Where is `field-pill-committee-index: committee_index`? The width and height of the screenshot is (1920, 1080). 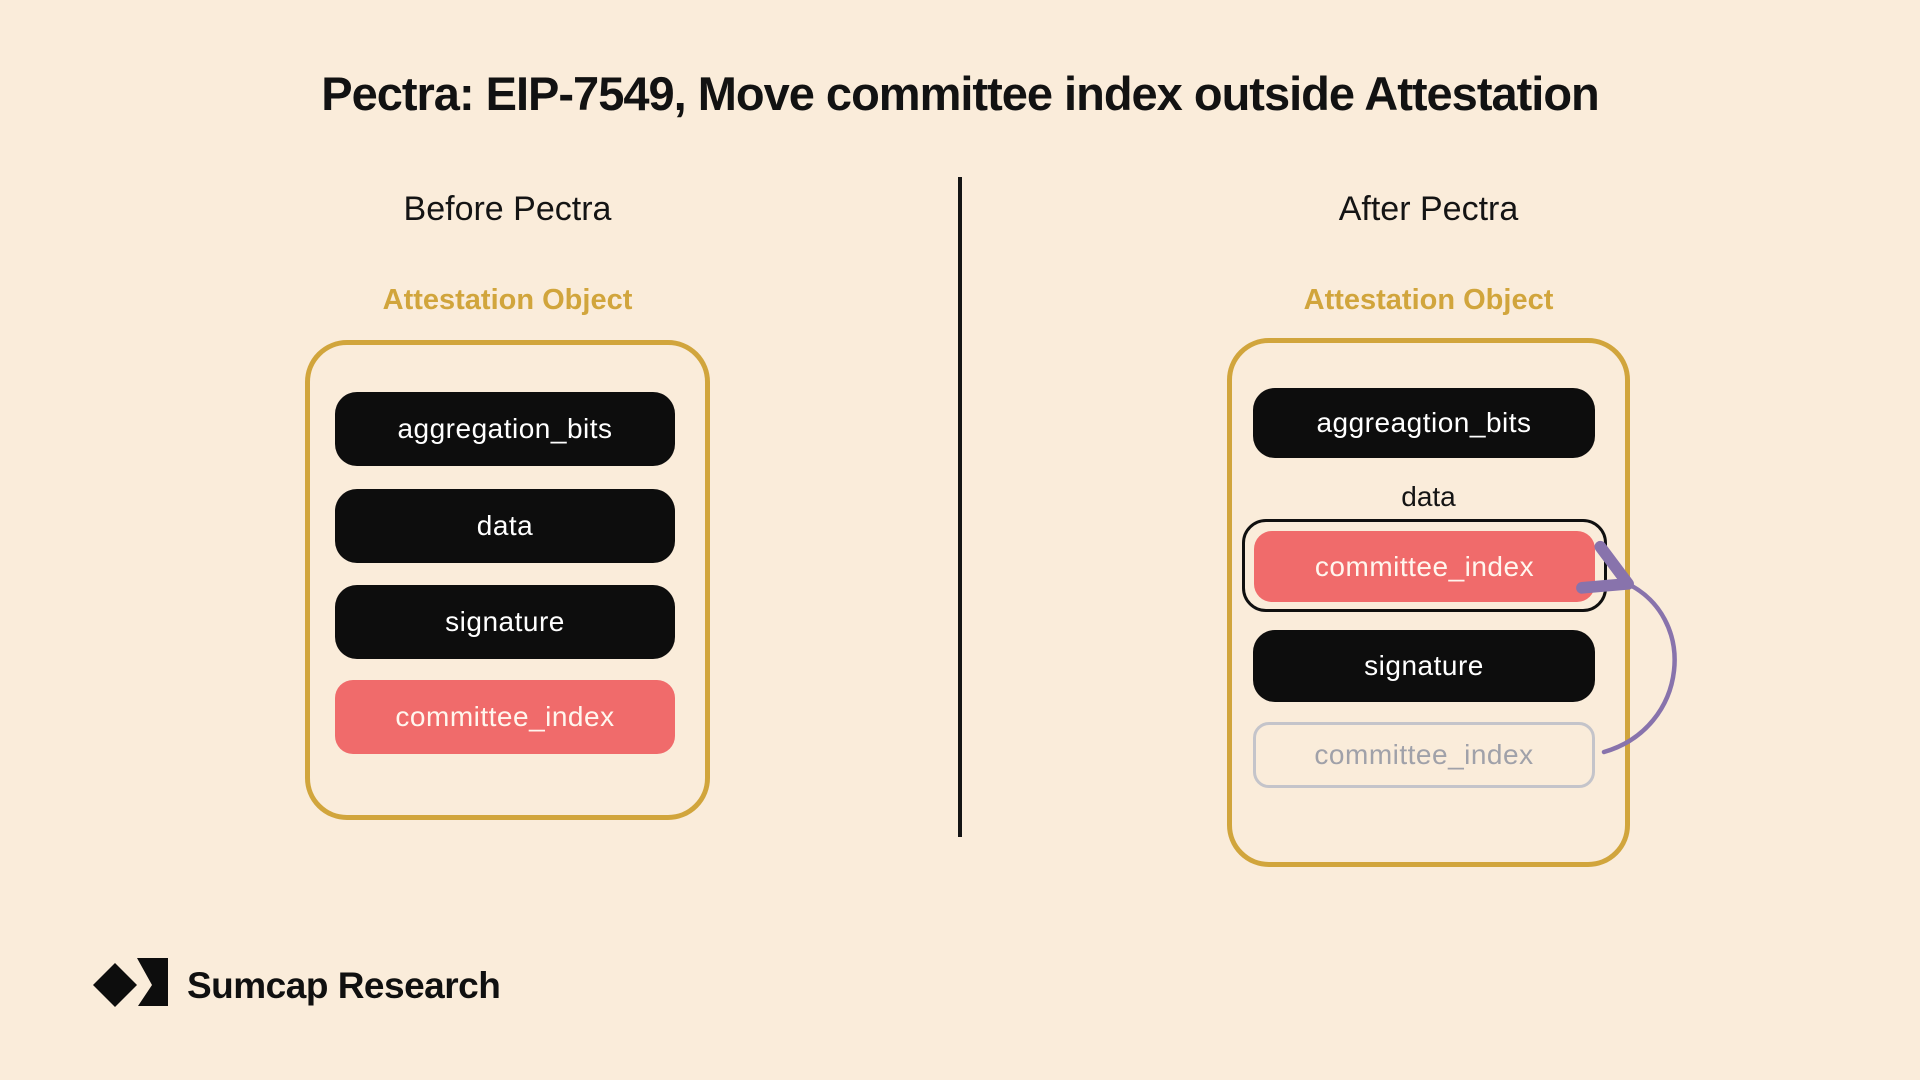
field-pill-committee-index: committee_index is located at coordinates (505, 717).